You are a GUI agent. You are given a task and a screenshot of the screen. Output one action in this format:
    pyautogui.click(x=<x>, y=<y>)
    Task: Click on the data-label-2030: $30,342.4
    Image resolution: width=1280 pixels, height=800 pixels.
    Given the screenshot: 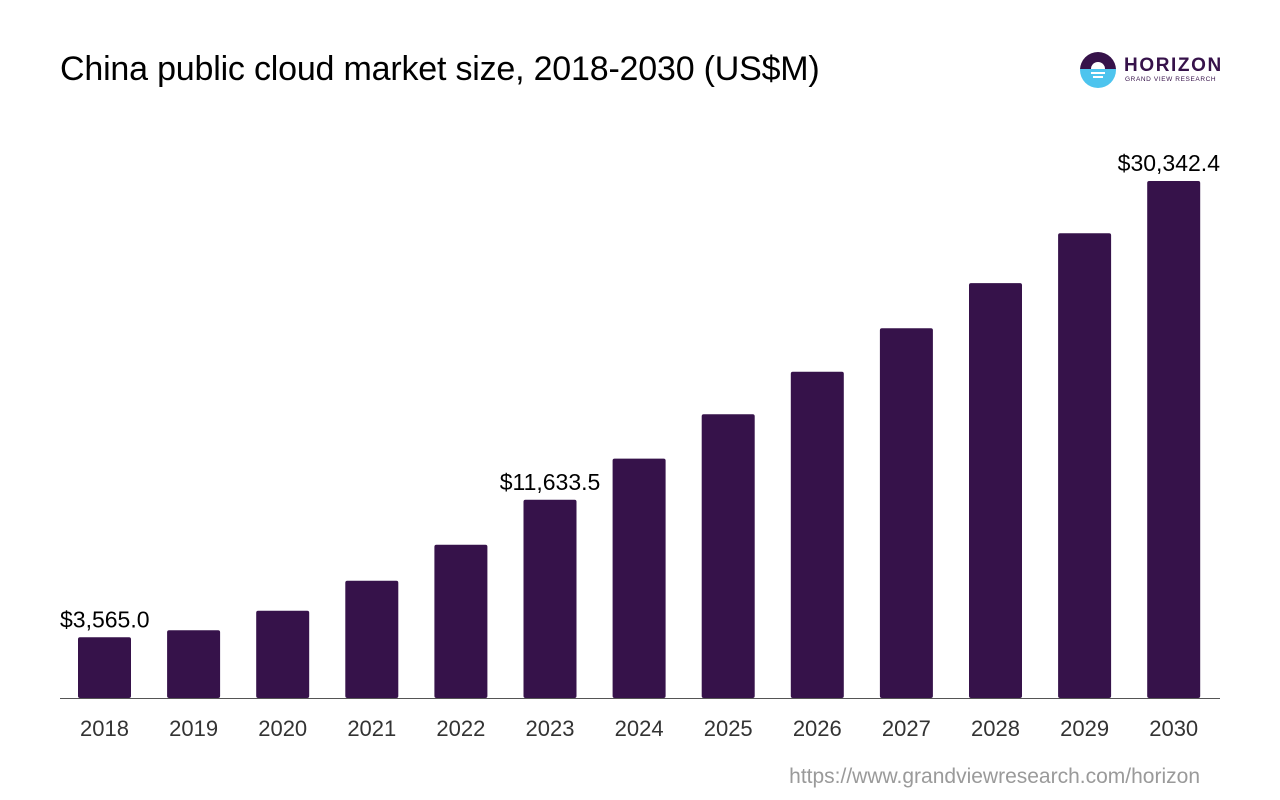 What is the action you would take?
    pyautogui.click(x=1169, y=163)
    